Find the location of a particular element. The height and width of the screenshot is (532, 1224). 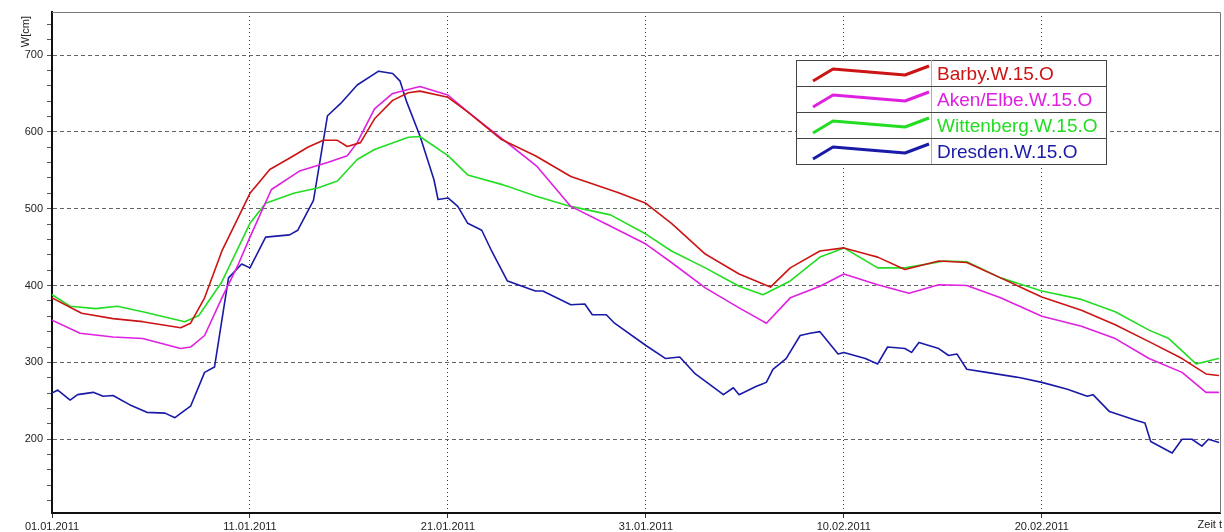

x-tick-label: 10.02.2011 is located at coordinates (843, 525).